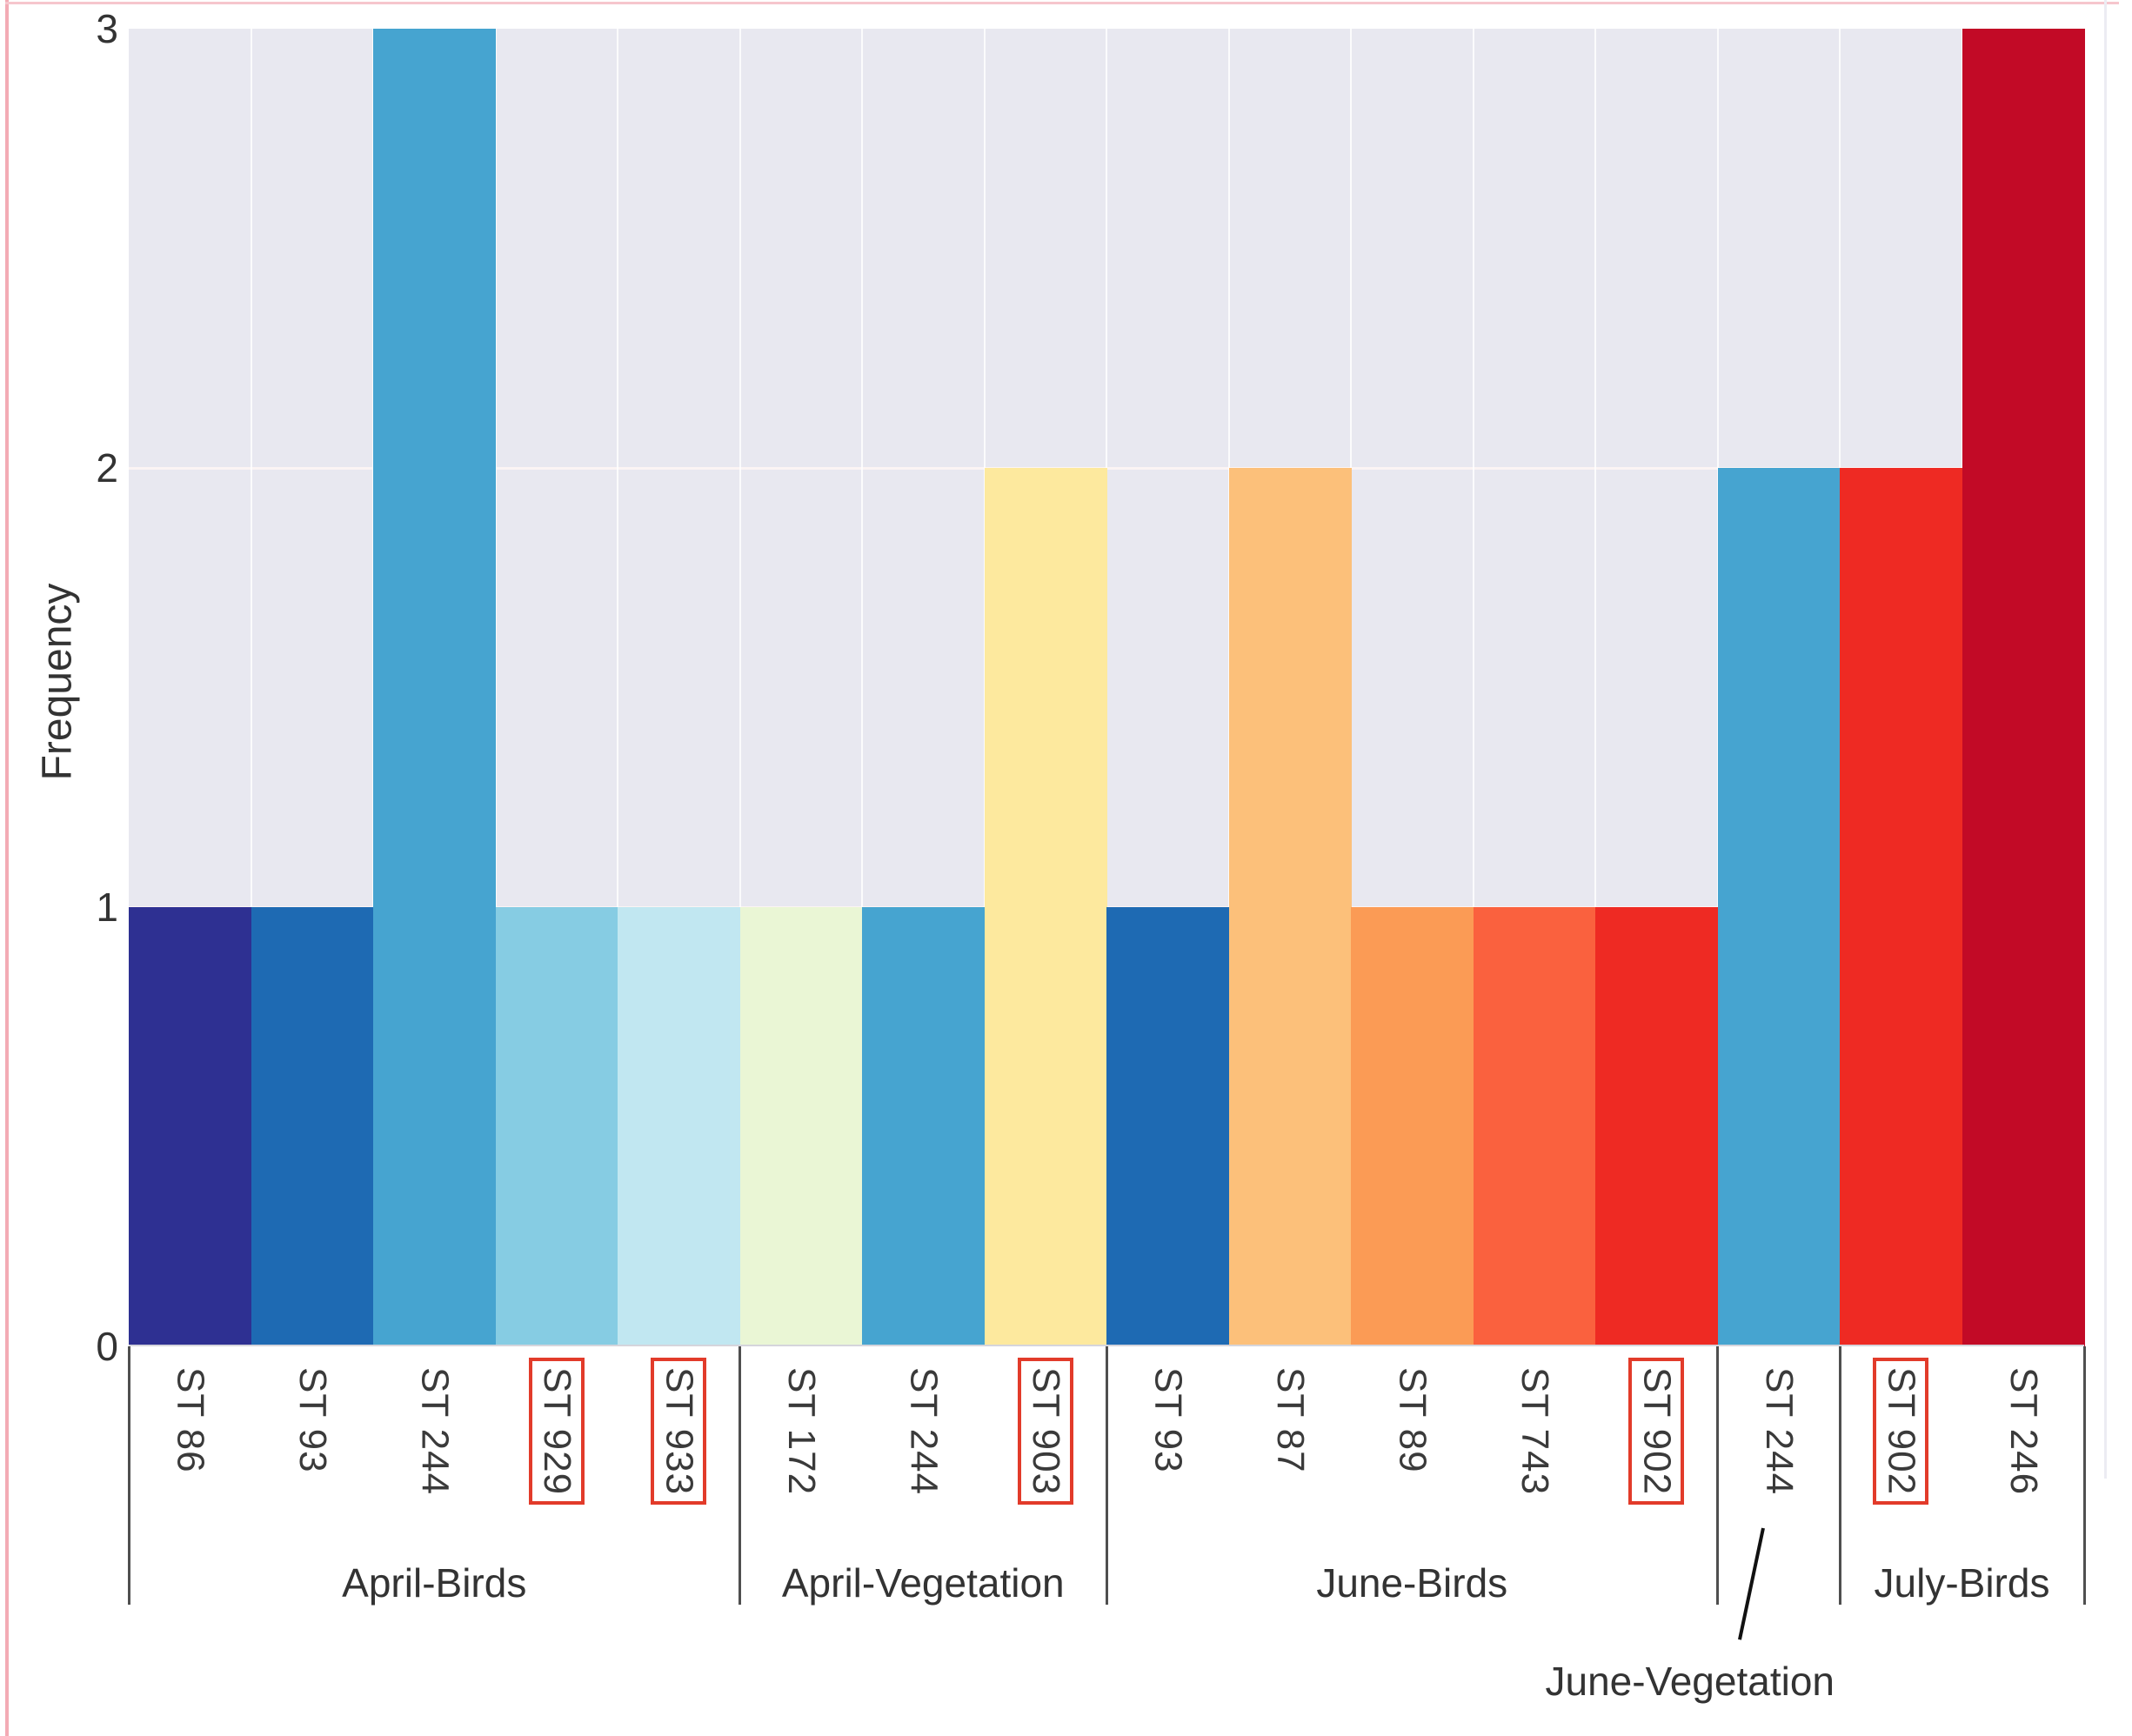 The width and height of the screenshot is (2132, 1736). What do you see at coordinates (1751, 1583) in the screenshot?
I see `leader-line` at bounding box center [1751, 1583].